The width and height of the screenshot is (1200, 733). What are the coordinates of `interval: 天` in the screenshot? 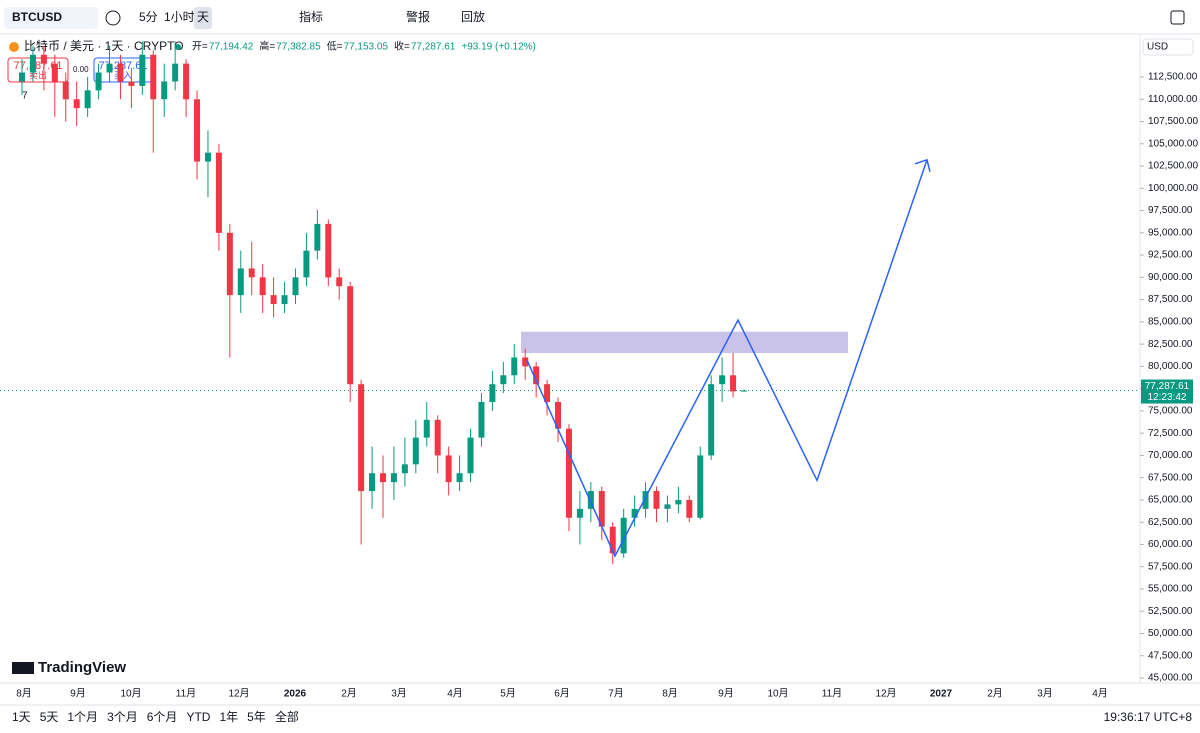 It's located at (203, 17).